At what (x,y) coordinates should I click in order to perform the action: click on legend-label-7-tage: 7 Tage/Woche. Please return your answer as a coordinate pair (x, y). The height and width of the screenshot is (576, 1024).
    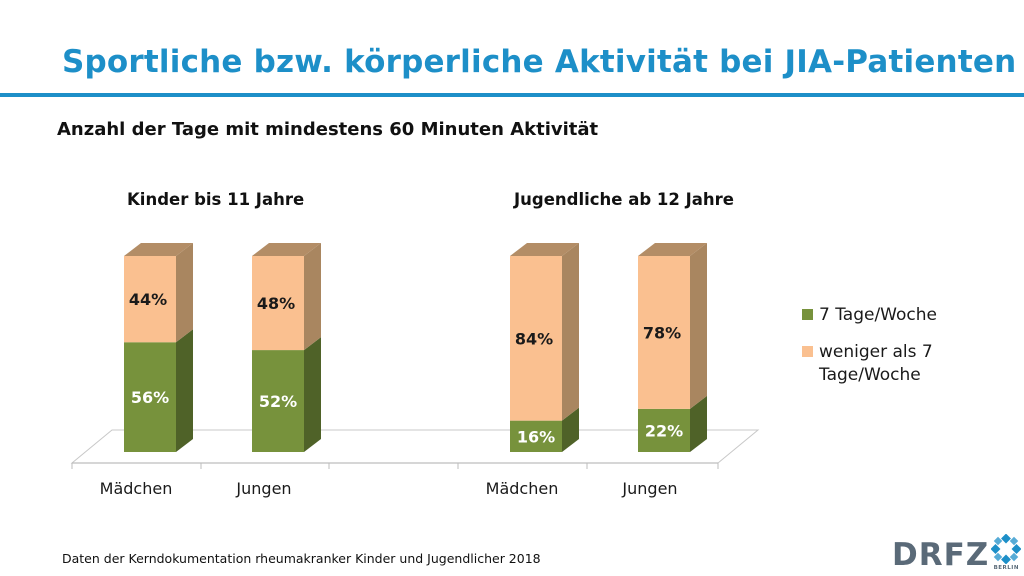
    Looking at the image, I should click on (878, 315).